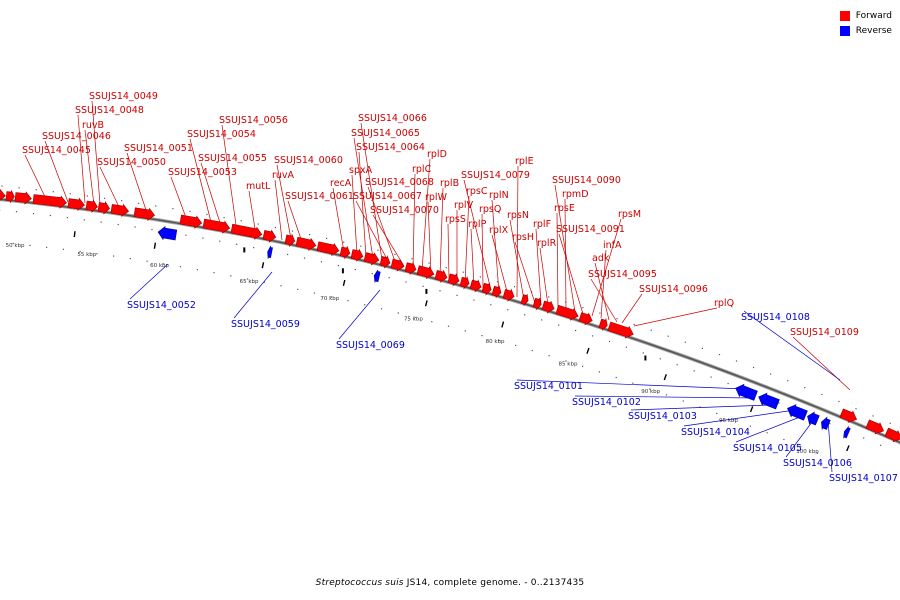  Describe the element at coordinates (865, 15) in the screenshot. I see `legend-item-forward: Forward` at that location.